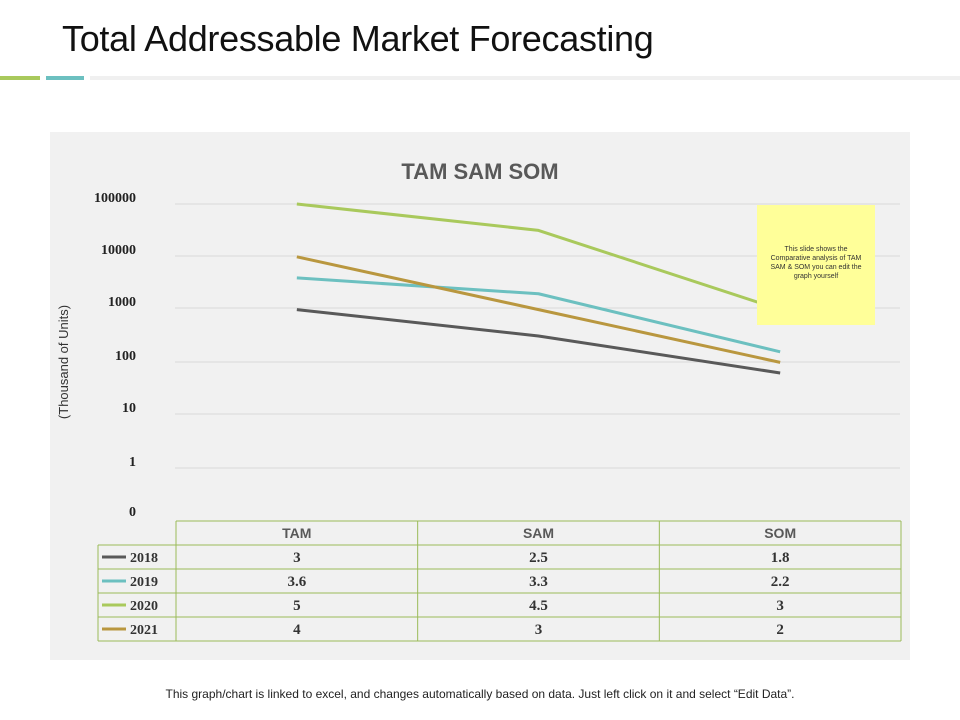 This screenshot has height=720, width=960. Describe the element at coordinates (780, 630) in the screenshot. I see `data-cell: 2` at that location.